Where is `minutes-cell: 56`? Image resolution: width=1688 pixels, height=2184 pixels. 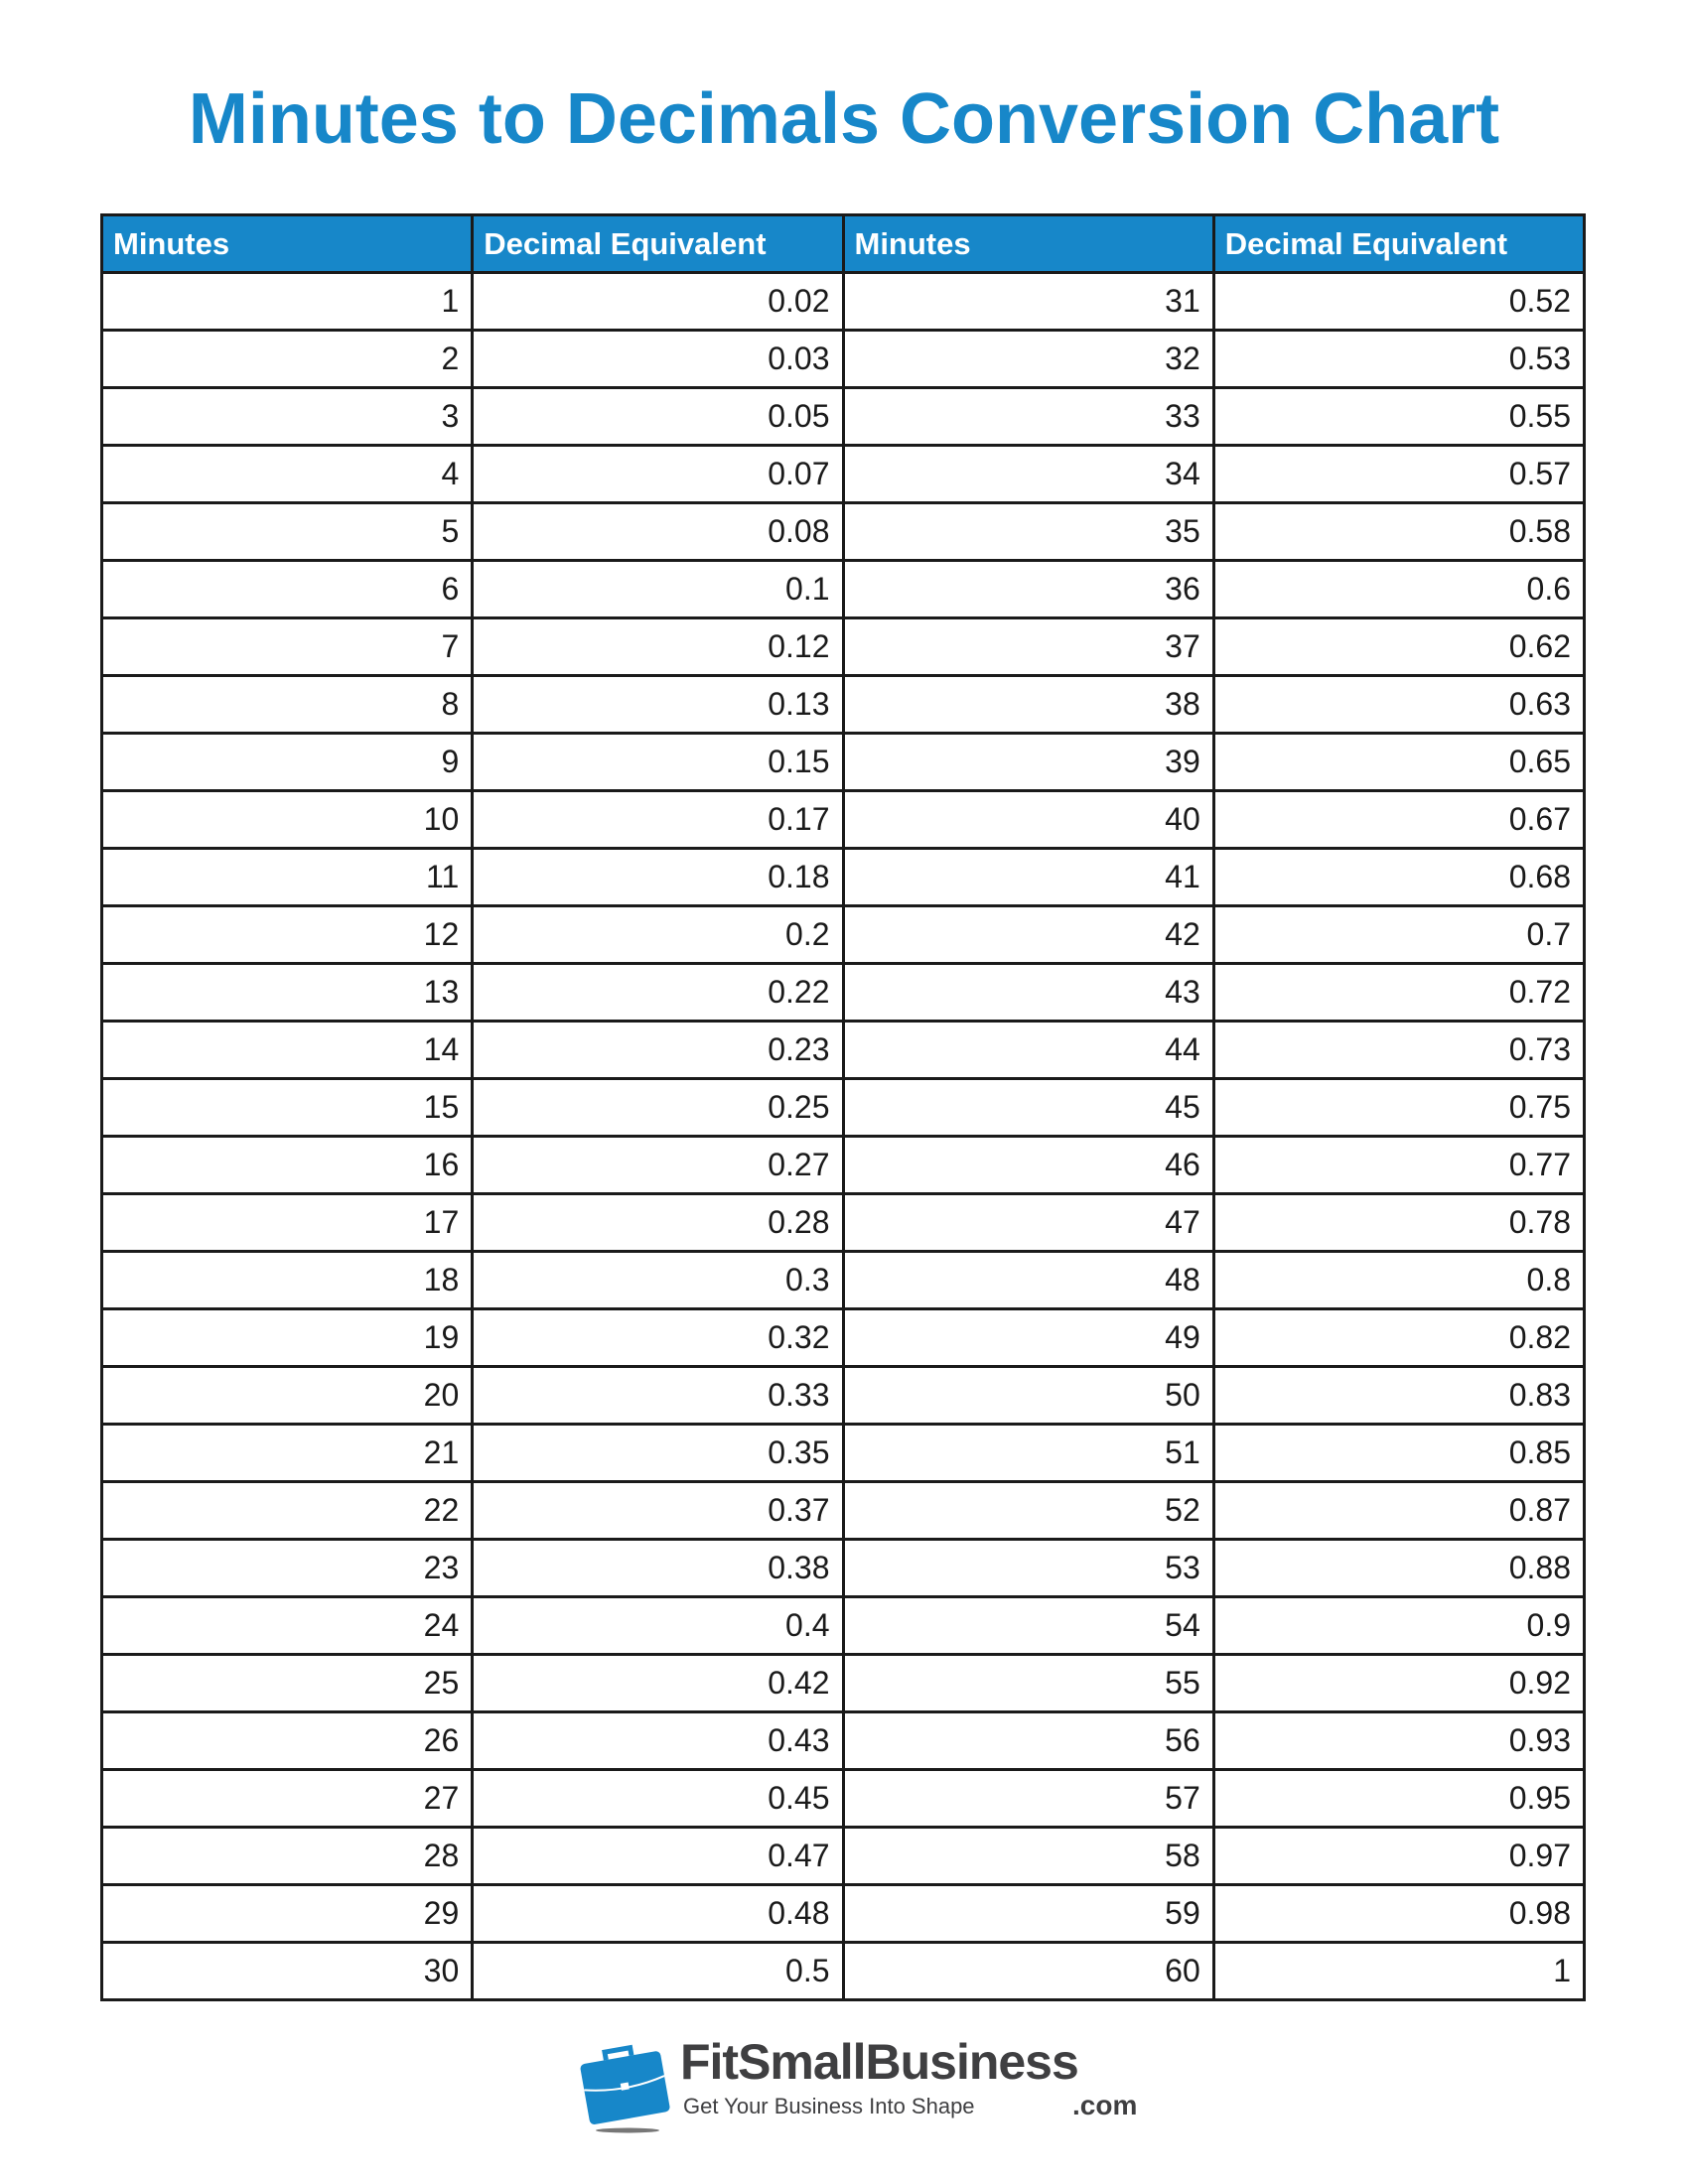
minutes-cell: 56 is located at coordinates (1028, 1740).